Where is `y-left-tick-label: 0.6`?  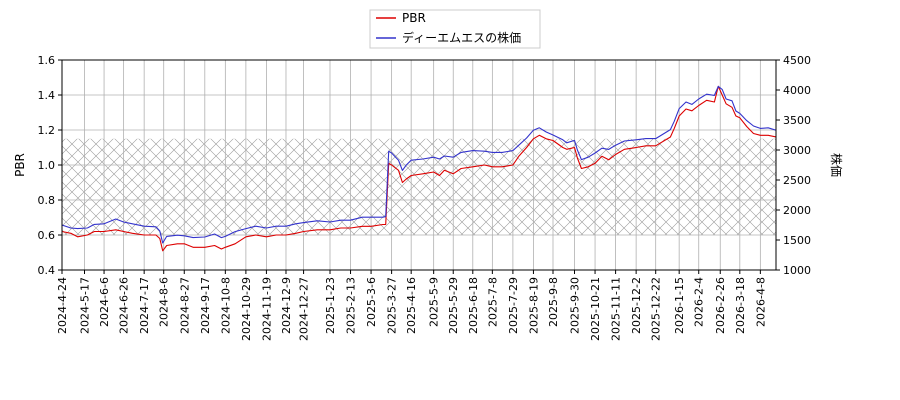 y-left-tick-label: 0.6 is located at coordinates (47, 235).